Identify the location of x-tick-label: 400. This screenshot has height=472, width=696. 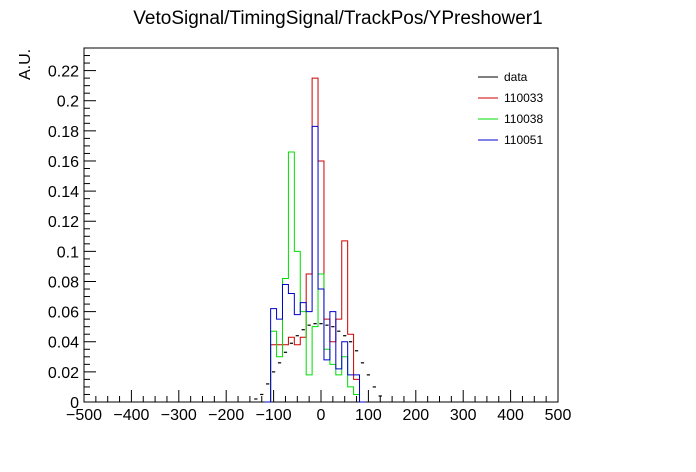
(510, 415).